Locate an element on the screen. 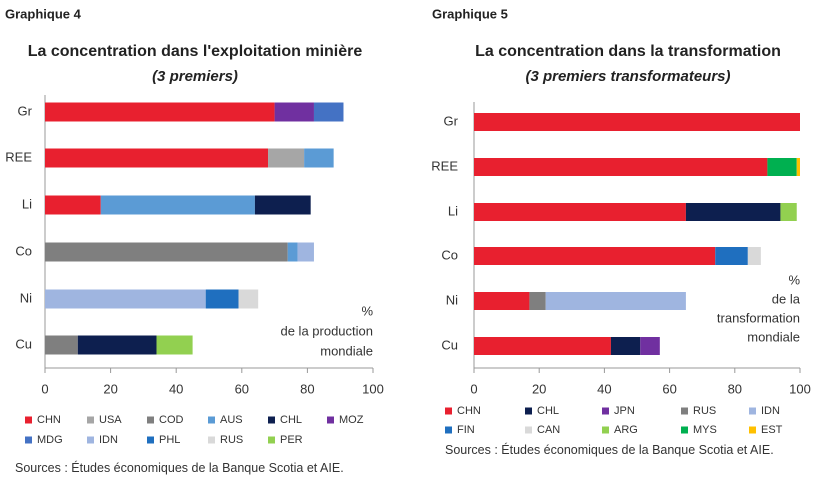 This screenshot has width=828, height=482. legend-label: ARG is located at coordinates (626, 430).